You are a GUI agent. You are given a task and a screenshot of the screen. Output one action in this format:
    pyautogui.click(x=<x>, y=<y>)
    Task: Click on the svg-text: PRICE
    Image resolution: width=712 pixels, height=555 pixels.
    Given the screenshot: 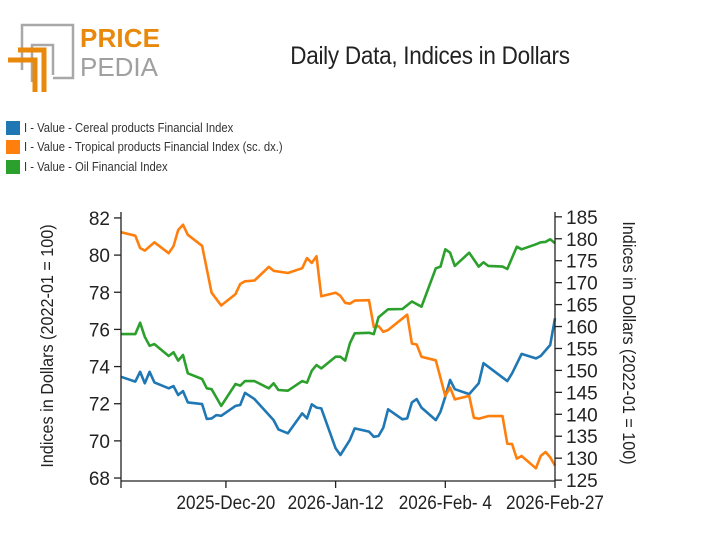 What is the action you would take?
    pyautogui.click(x=120, y=38)
    